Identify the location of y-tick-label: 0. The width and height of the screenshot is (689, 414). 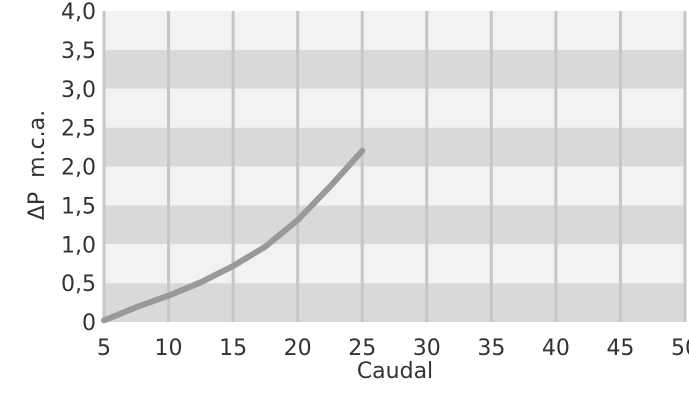
(89, 323).